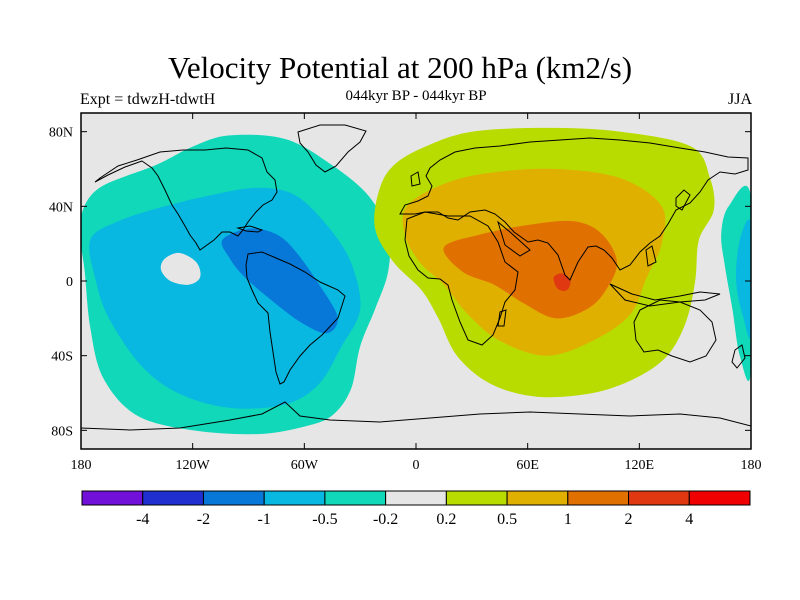  Describe the element at coordinates (385, 519) in the screenshot. I see `colorbar-label: -0.2` at that location.